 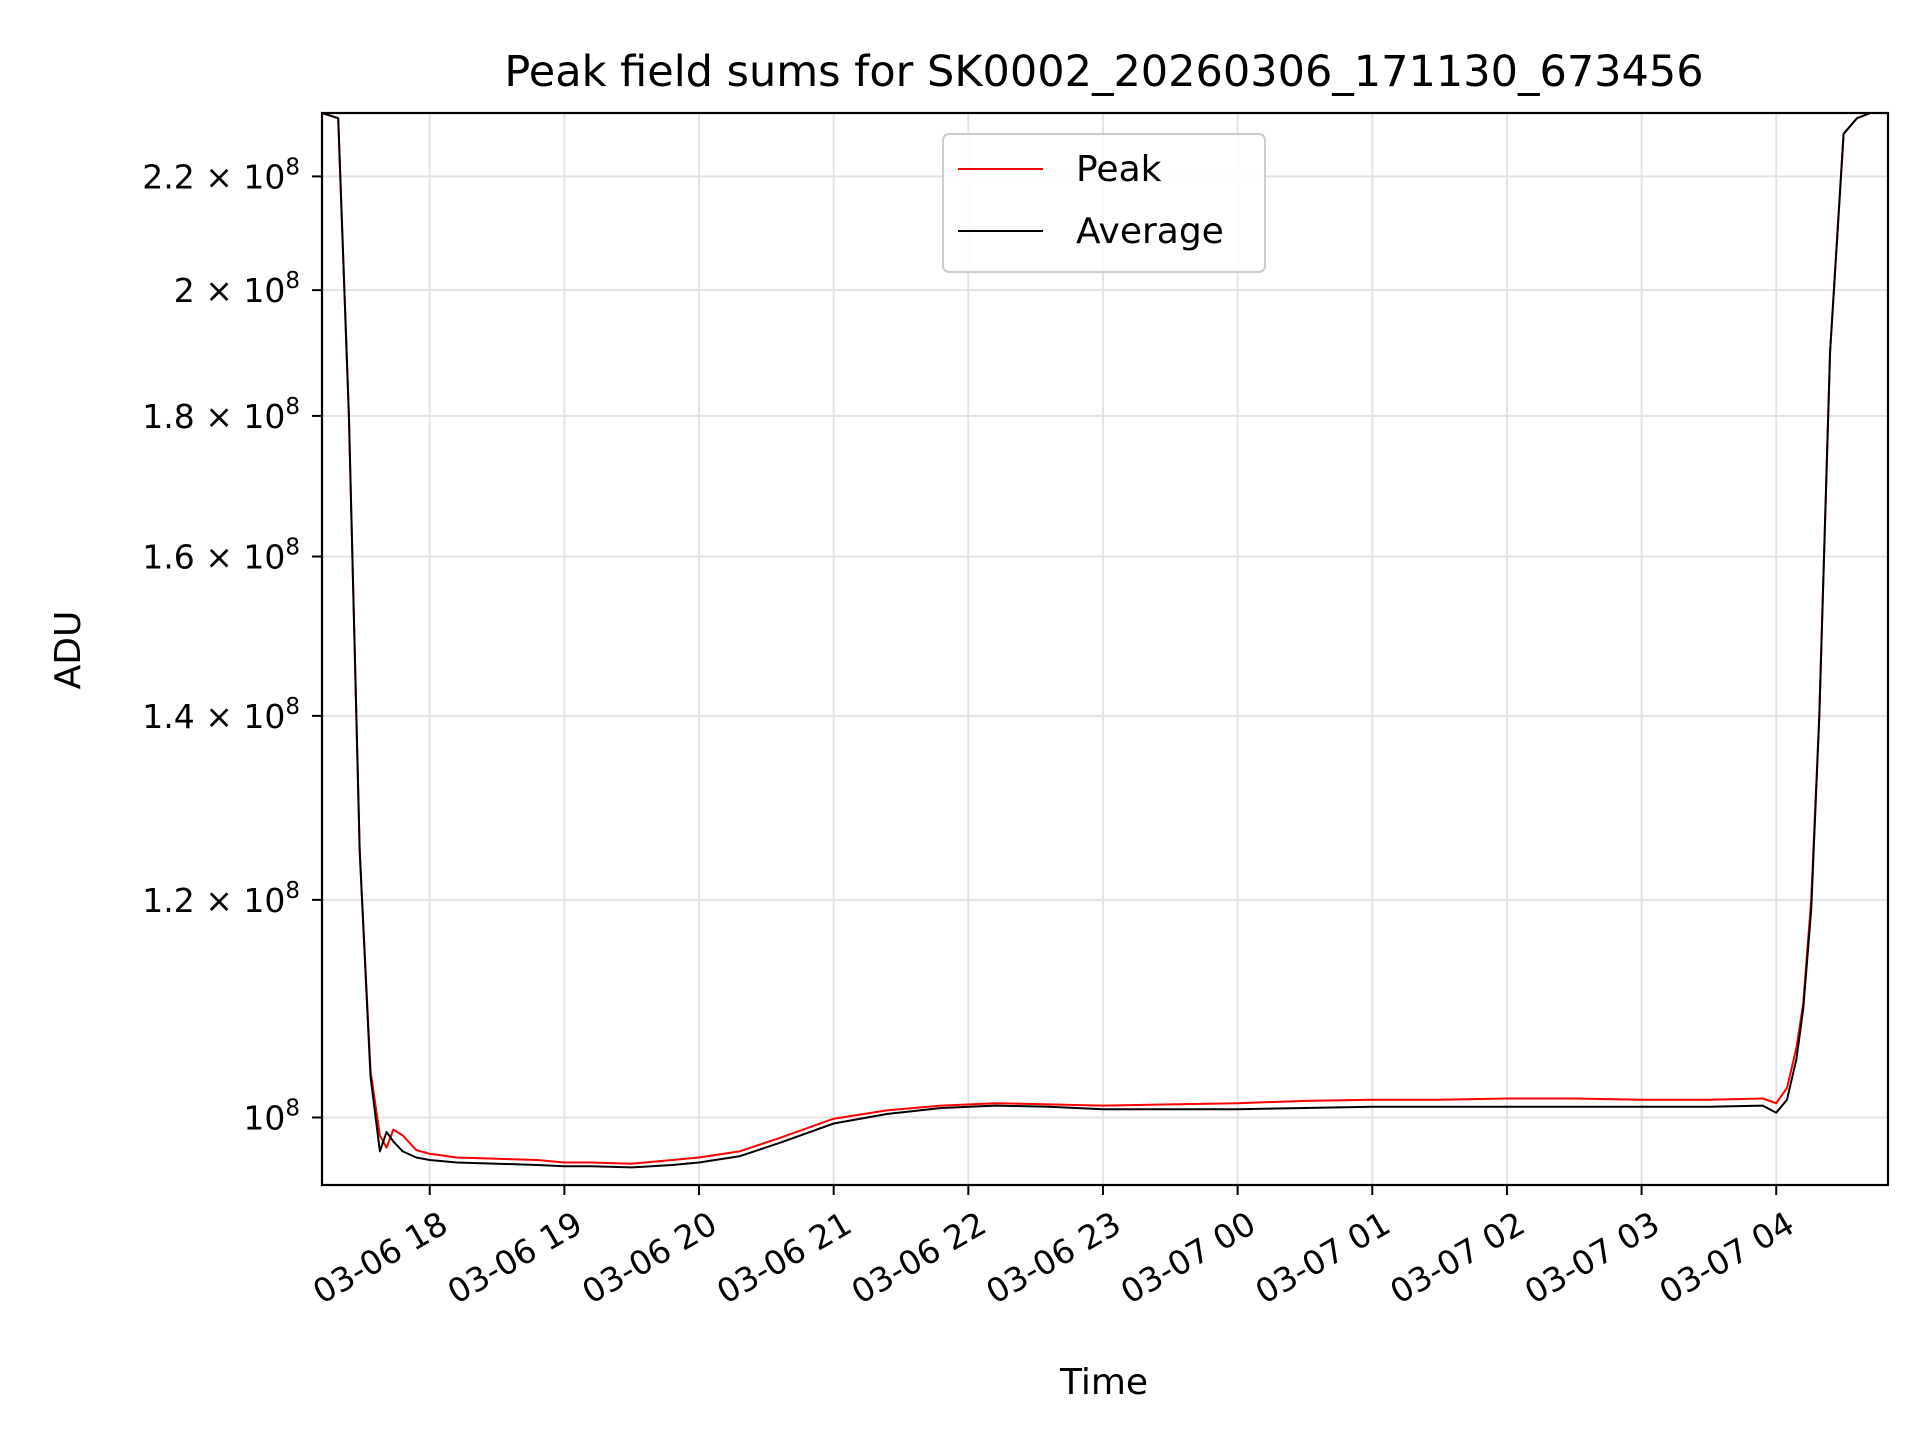 I want to click on x-axis-label: Time, so click(x=1103, y=1382).